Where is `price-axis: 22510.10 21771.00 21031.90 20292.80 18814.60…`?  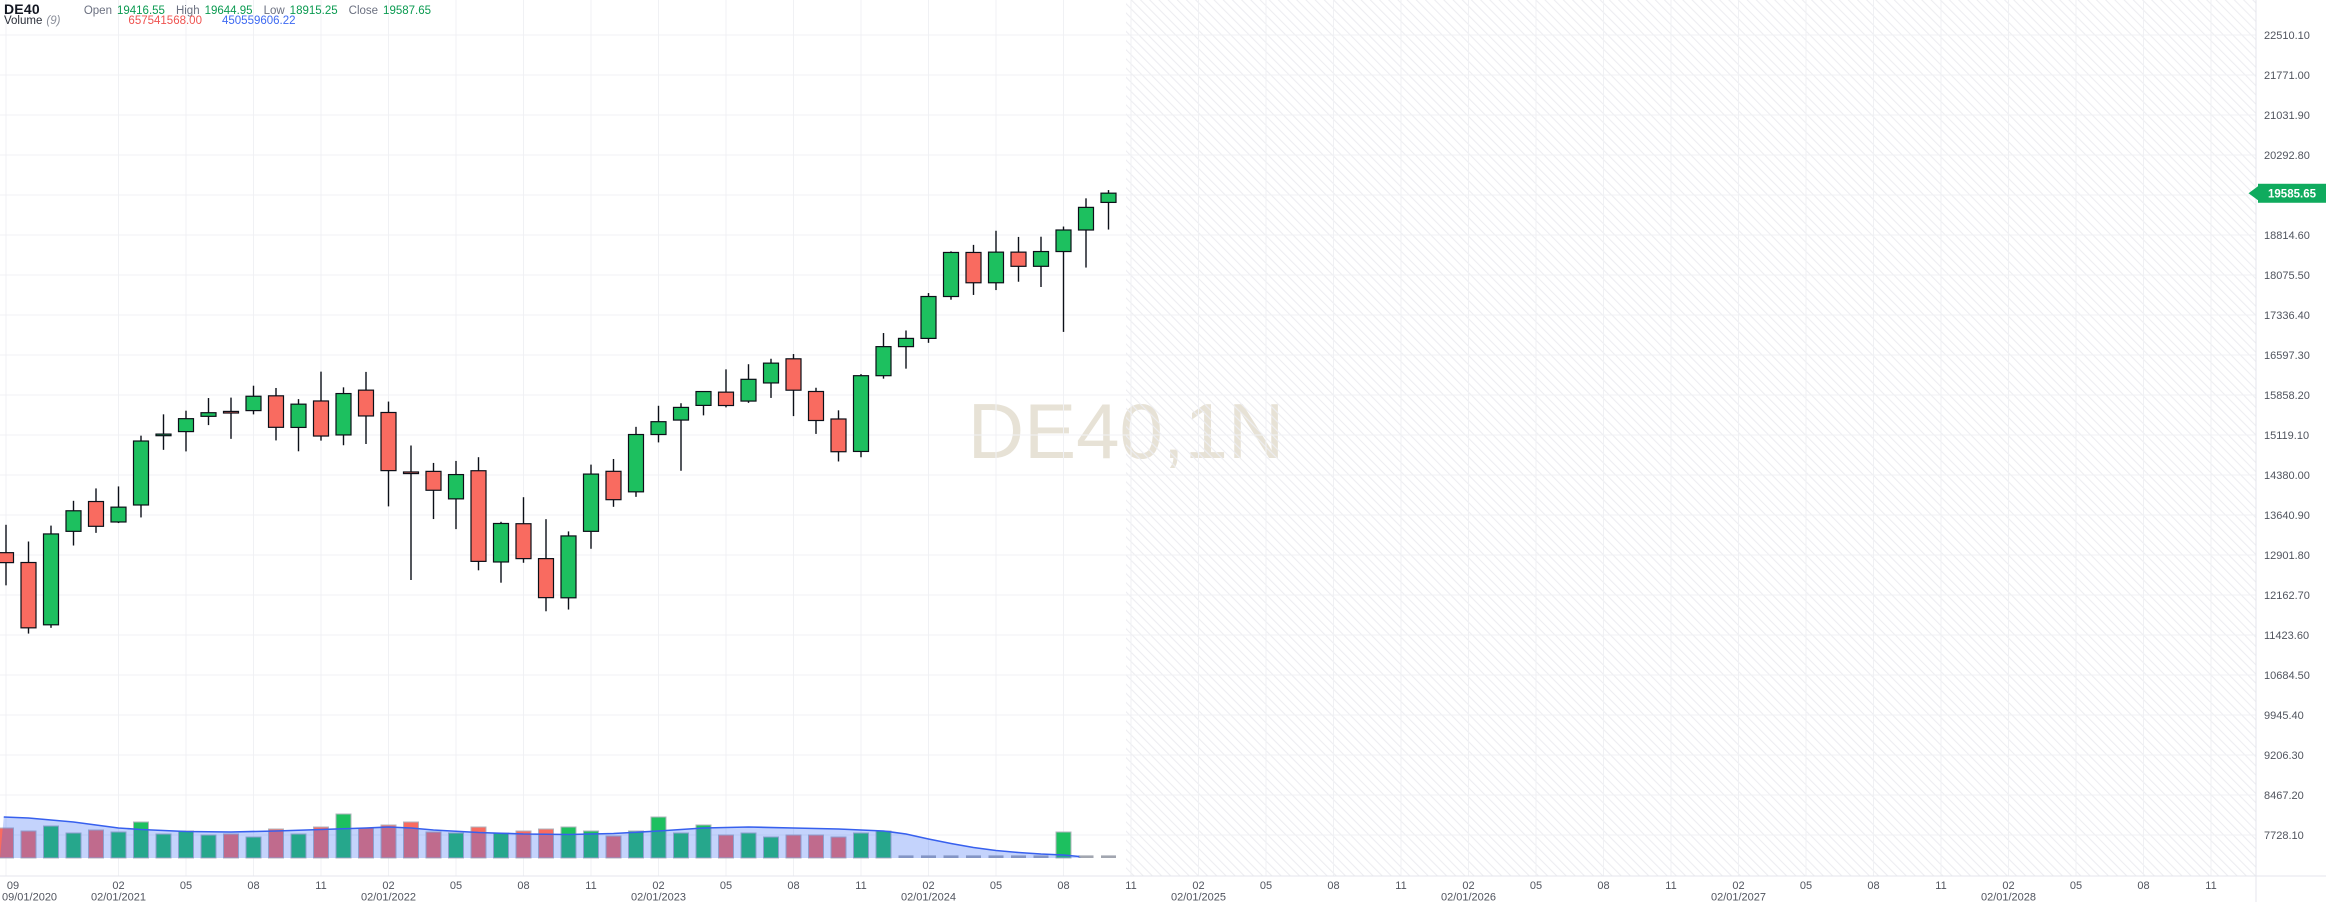
price-axis: 22510.10 21771.00 21031.90 20292.80 18814.60… is located at coordinates (2287, 436).